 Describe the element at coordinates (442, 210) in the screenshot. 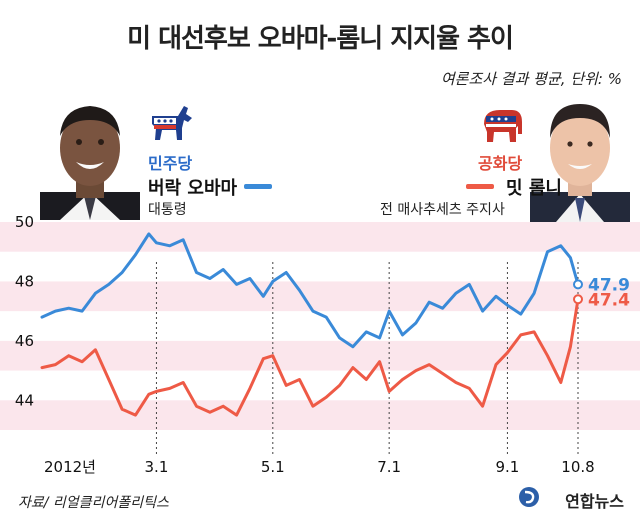

I see `romney-role: 전 매사추세츠 주지사` at that location.